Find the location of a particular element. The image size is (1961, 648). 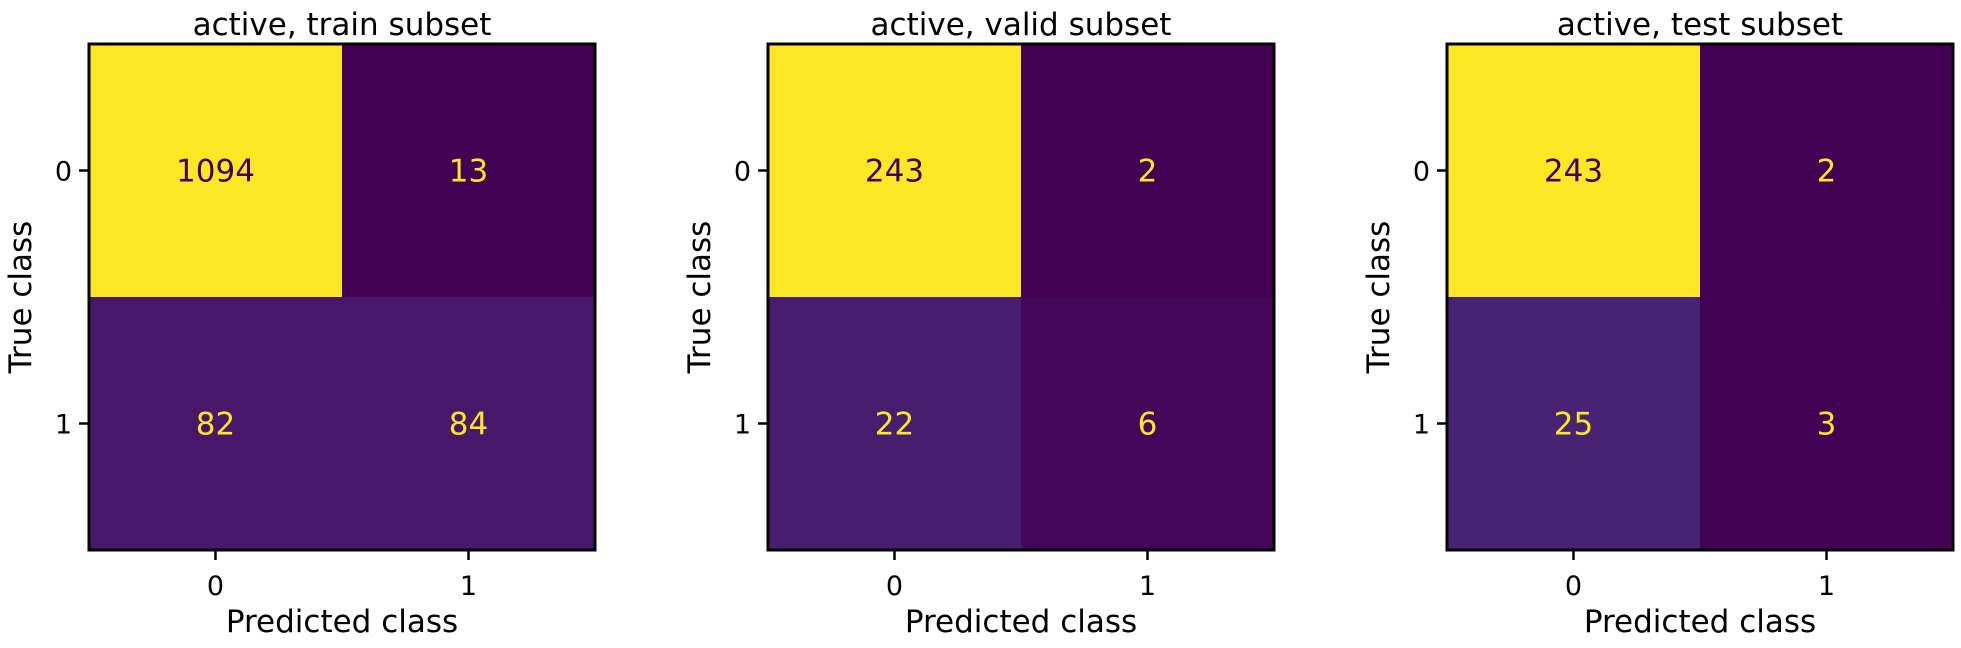

chart-title: active, train subset is located at coordinates (342, 25).